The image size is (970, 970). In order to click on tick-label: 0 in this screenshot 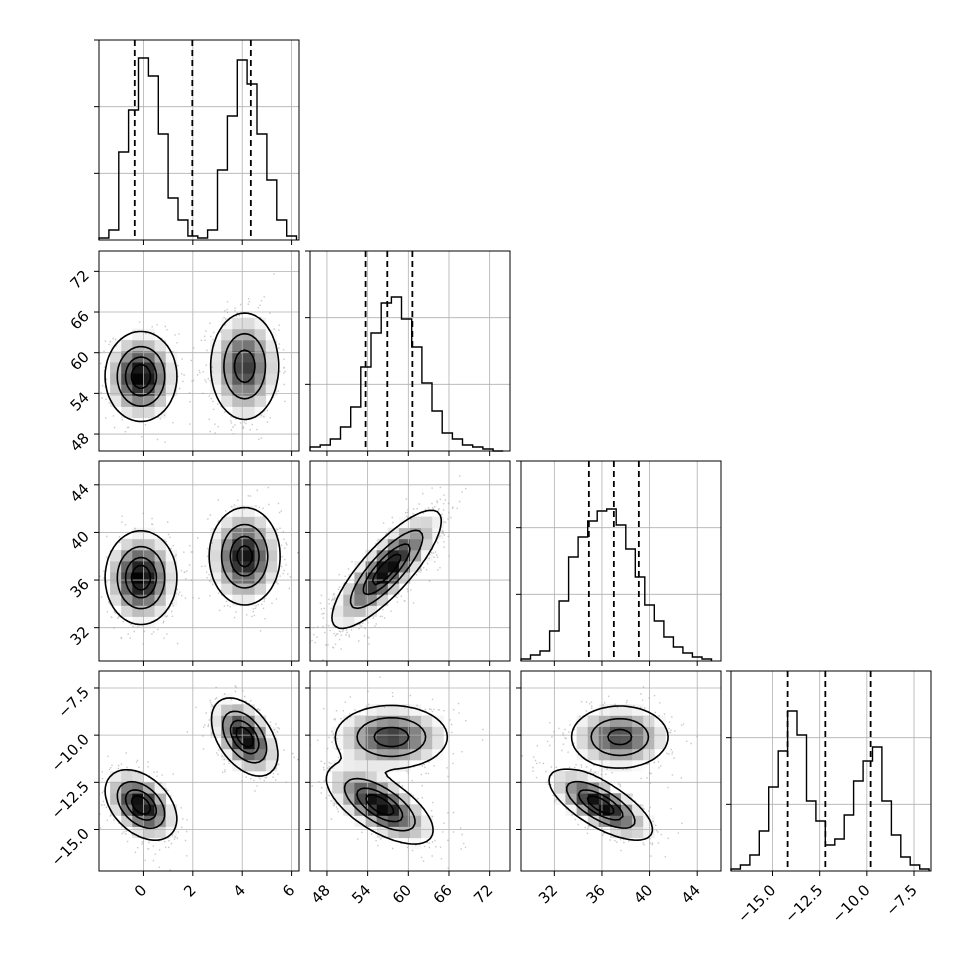, I will do `click(140, 890)`.